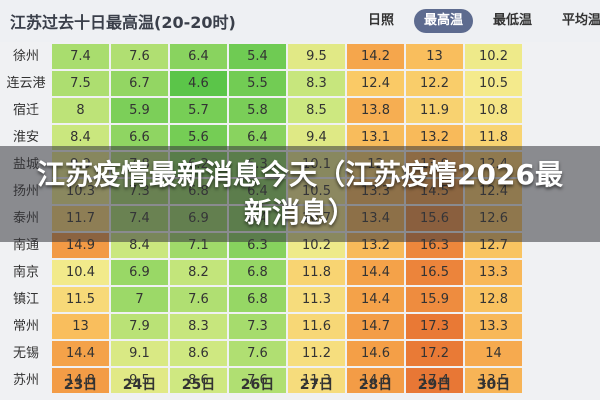  I want to click on table-row: 无锡 14.4 9.1 8.6 7.6 11.2 14.6 17.2 14, so click(300, 353).